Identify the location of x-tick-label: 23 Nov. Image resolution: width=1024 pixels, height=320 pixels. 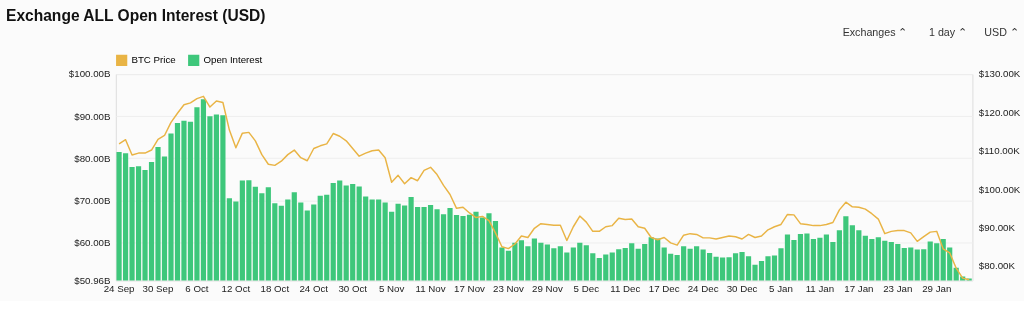
(508, 288).